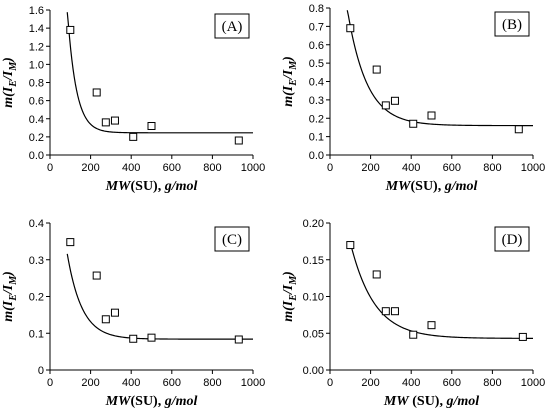  I want to click on panel-a-ytick-label: 0.6, so click(36, 102).